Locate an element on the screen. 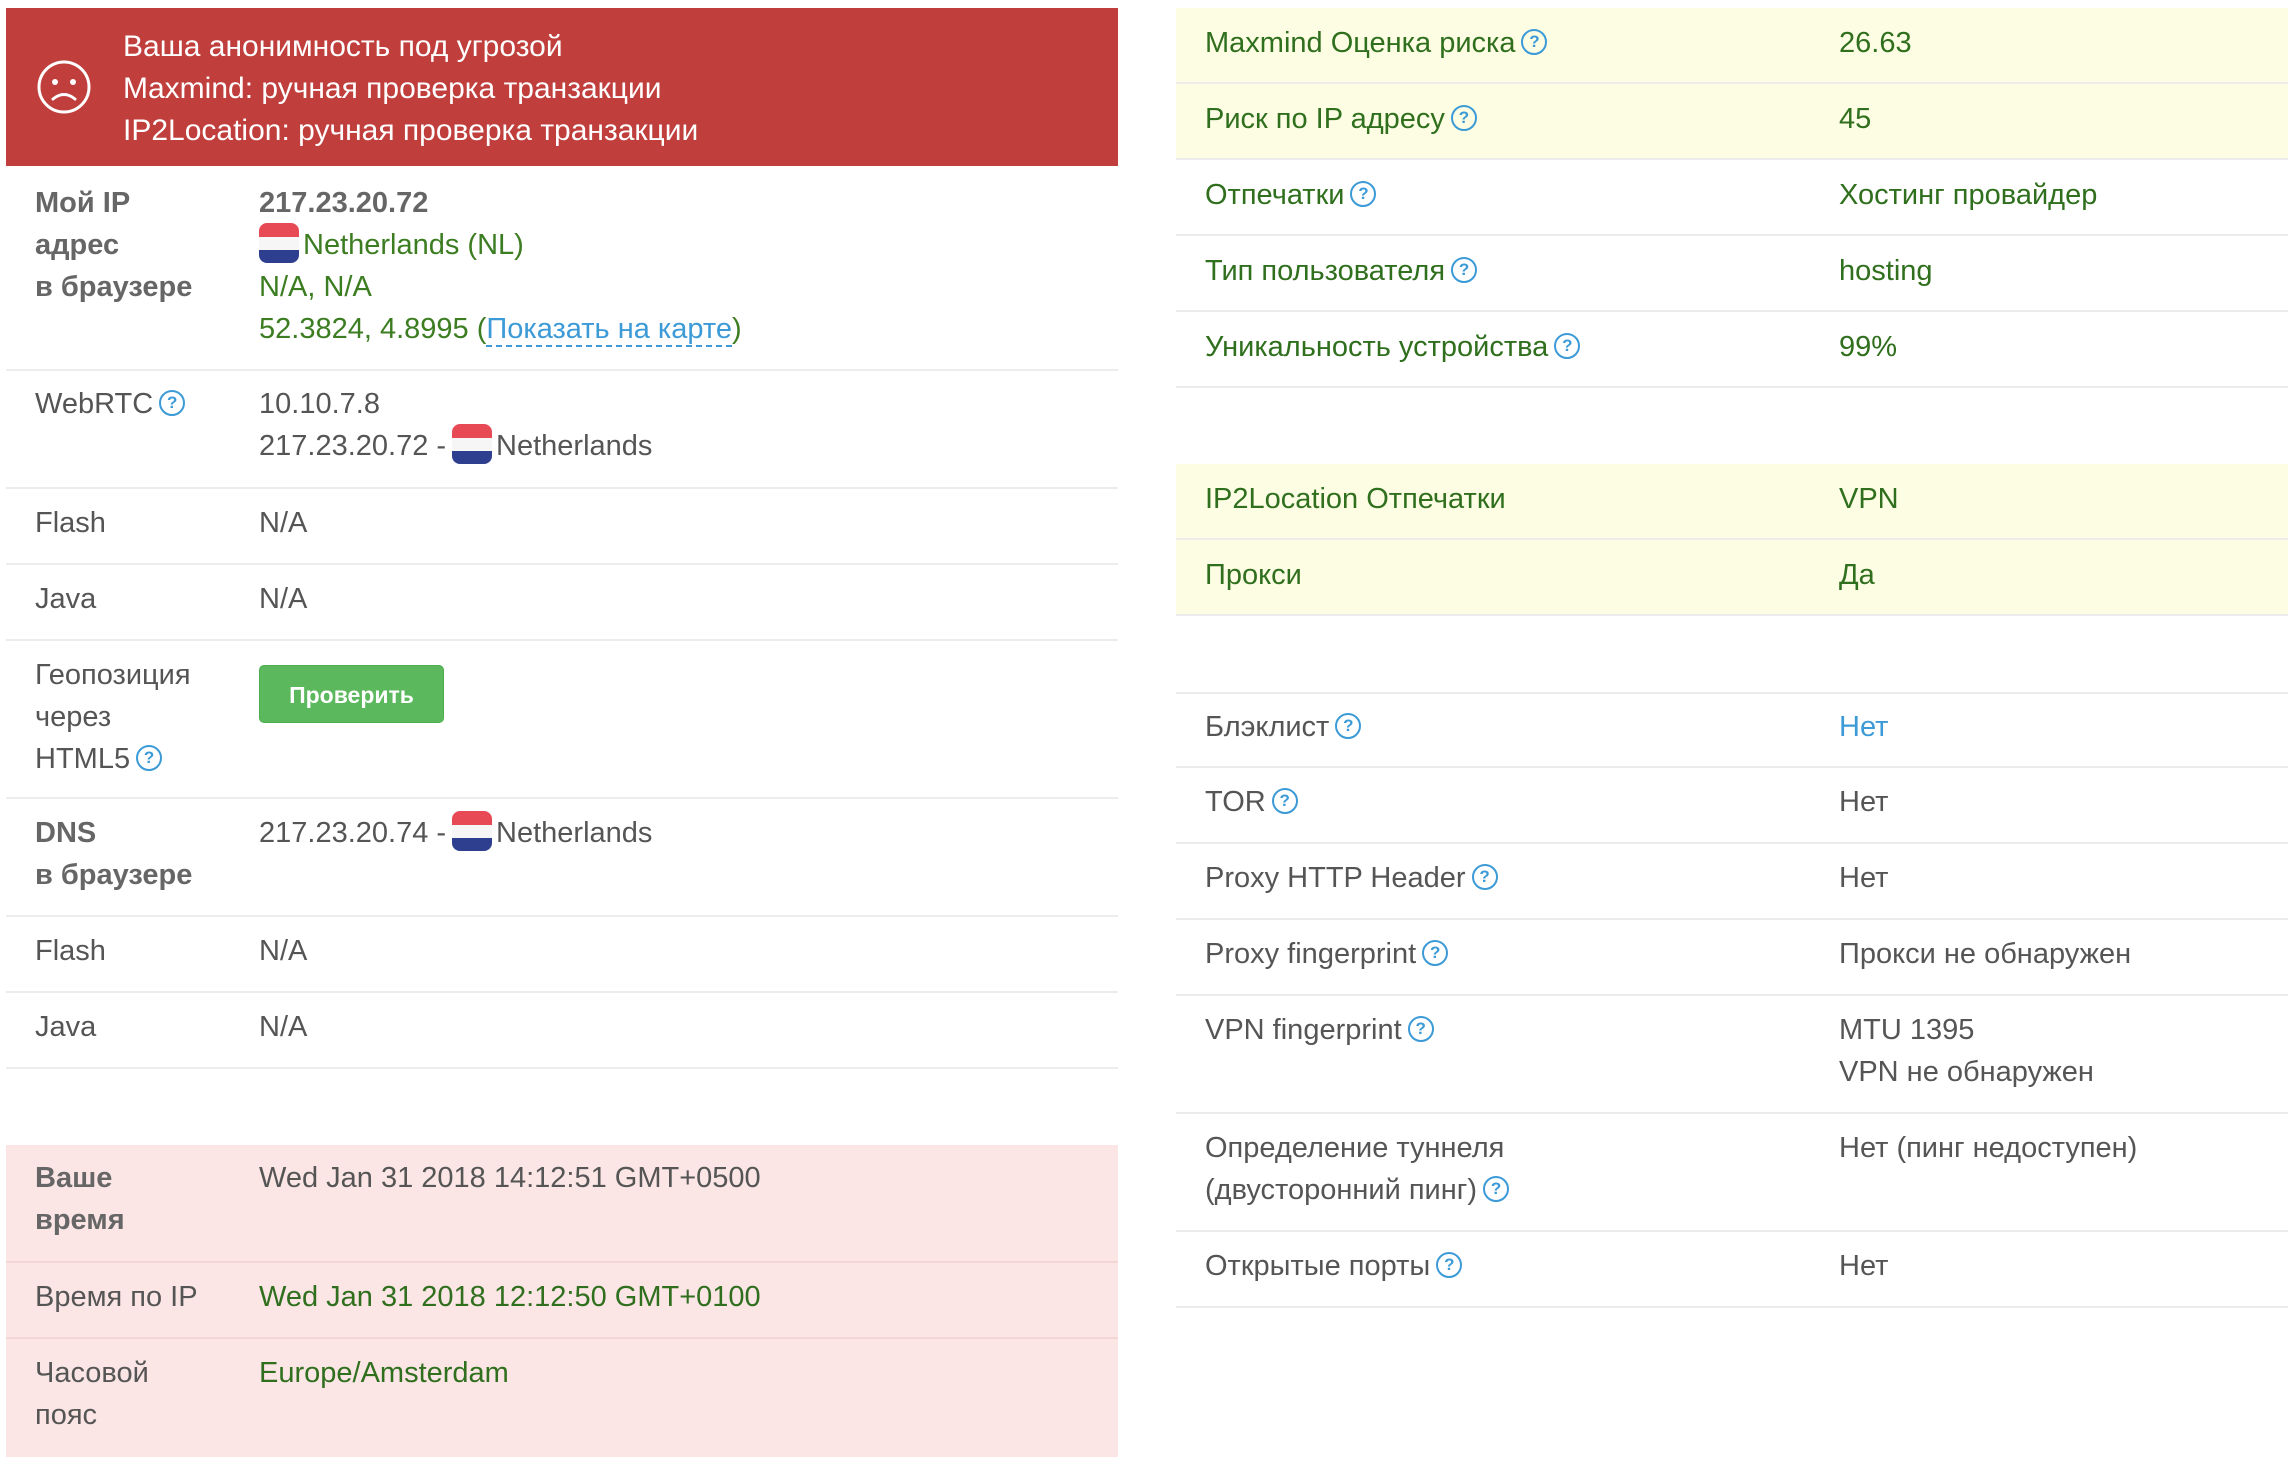 The width and height of the screenshot is (2294, 1464). ip-coords: 52.3824, 4.8995 (Показать на карте) is located at coordinates (500, 329).